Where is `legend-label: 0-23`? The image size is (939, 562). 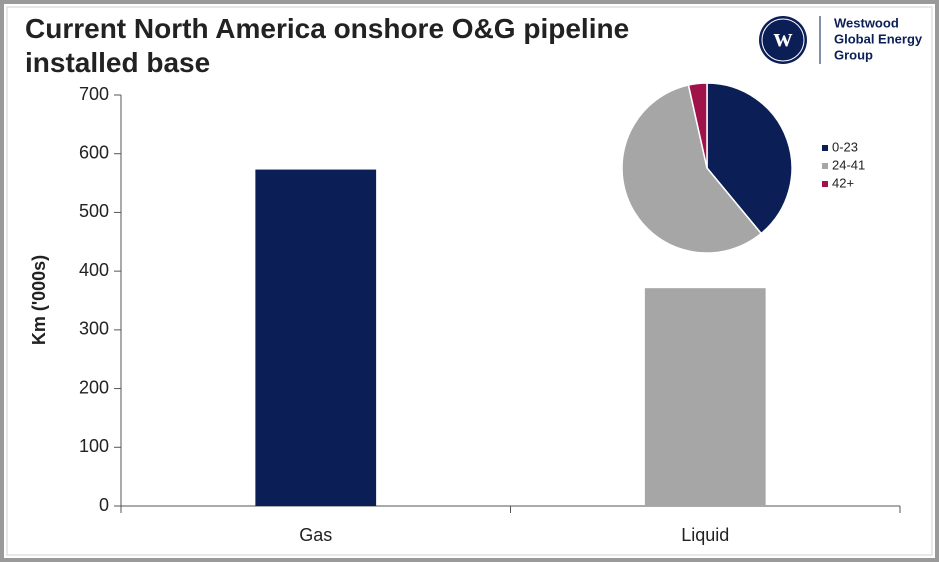 legend-label: 0-23 is located at coordinates (845, 146).